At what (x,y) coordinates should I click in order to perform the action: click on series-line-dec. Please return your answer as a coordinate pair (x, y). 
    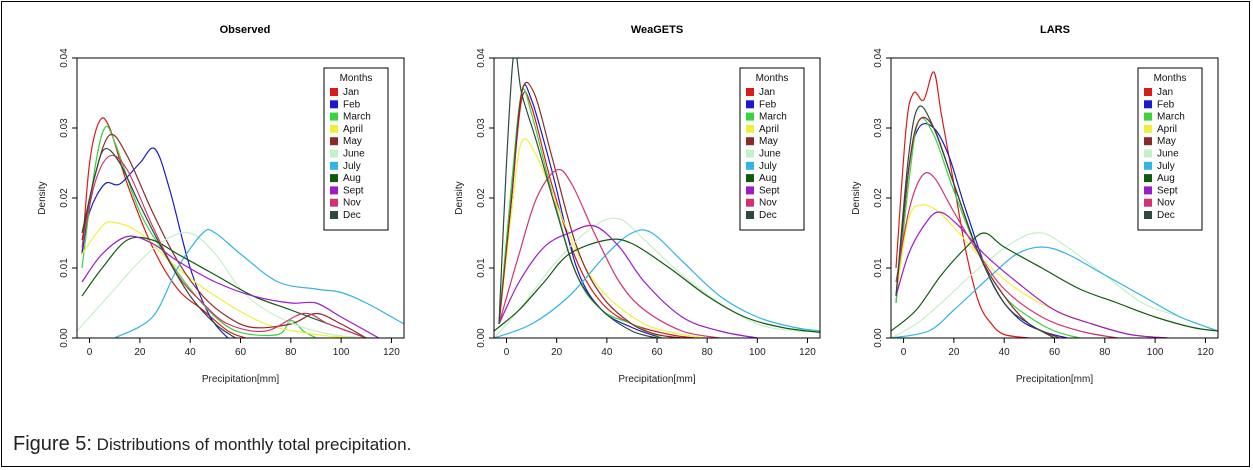
    Looking at the image, I should click on (158, 242).